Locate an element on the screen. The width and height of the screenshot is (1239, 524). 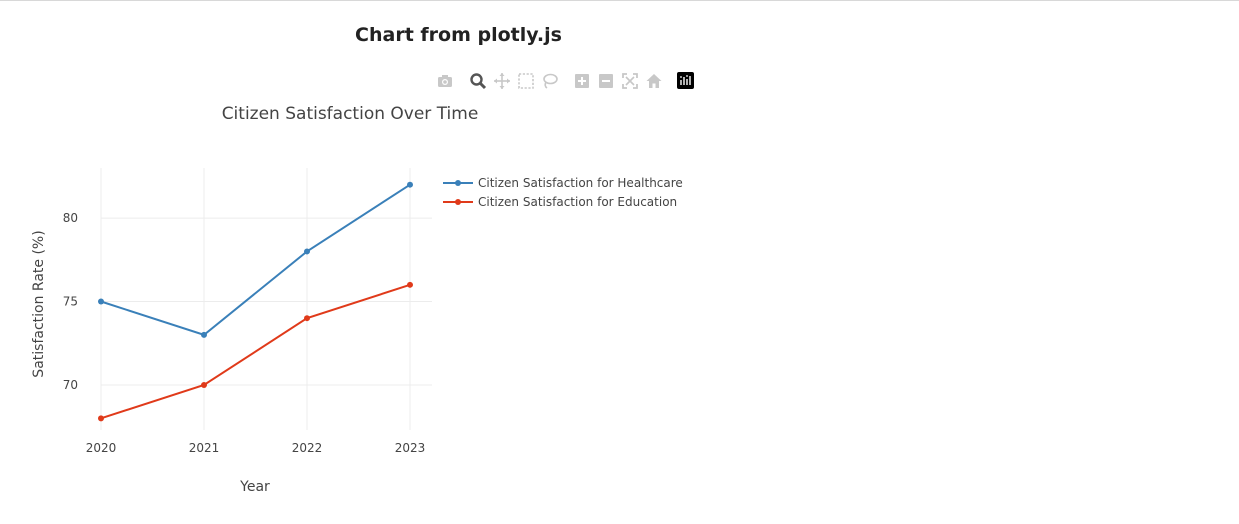
x-tick-label: 2021 is located at coordinates (204, 448).